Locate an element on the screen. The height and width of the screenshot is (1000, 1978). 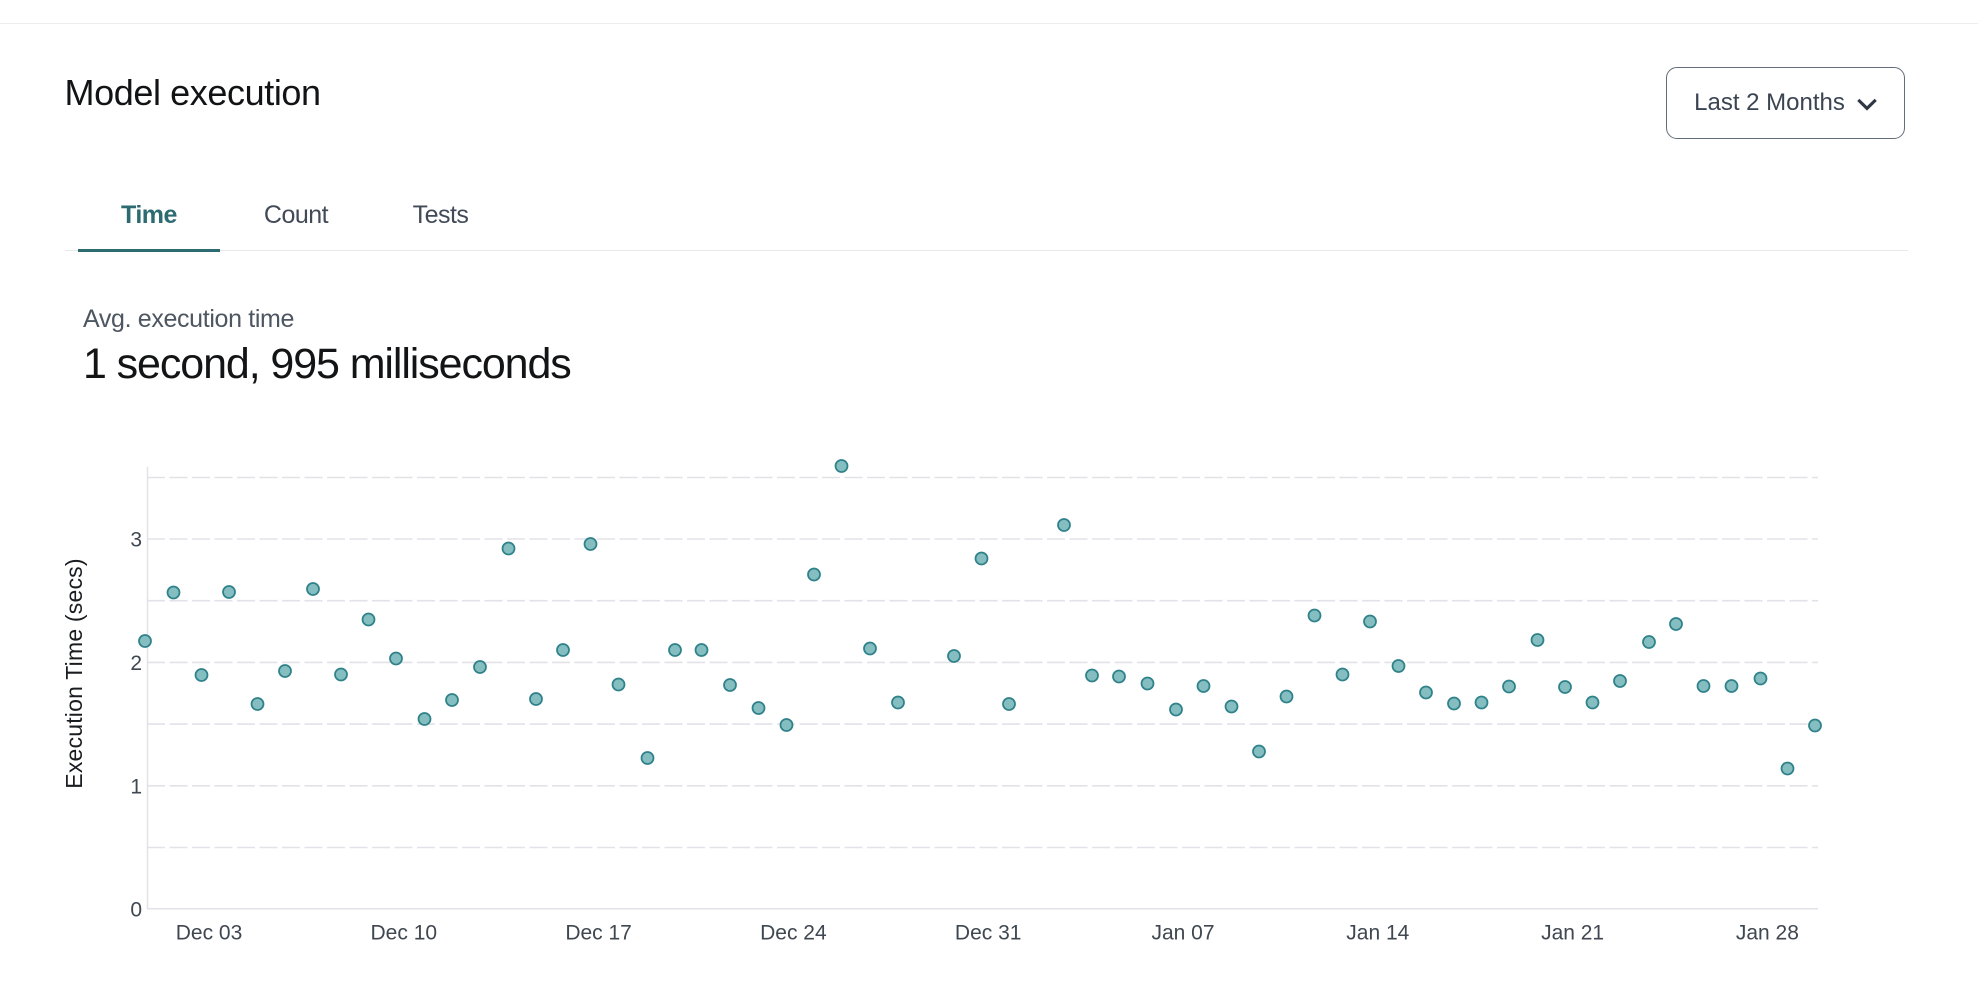
svg-text: 2 is located at coordinates (136, 663).